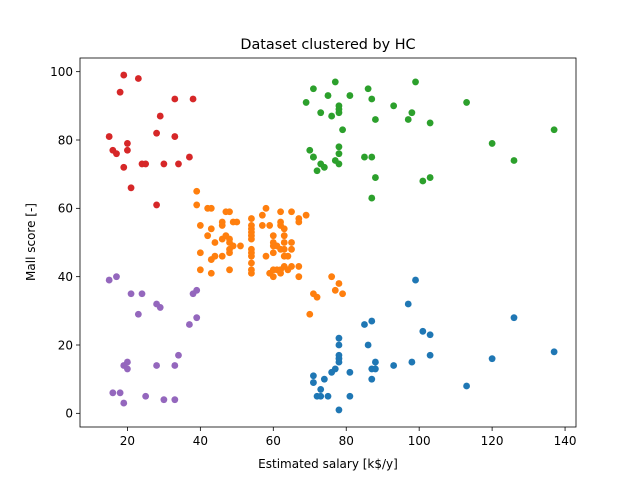  Describe the element at coordinates (65, 140) in the screenshot. I see `y-tick-label: 80` at that location.